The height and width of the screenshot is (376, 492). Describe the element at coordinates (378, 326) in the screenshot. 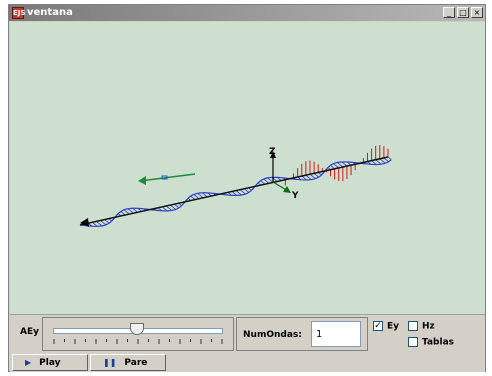

I see `ey-check-icon: ✓` at that location.